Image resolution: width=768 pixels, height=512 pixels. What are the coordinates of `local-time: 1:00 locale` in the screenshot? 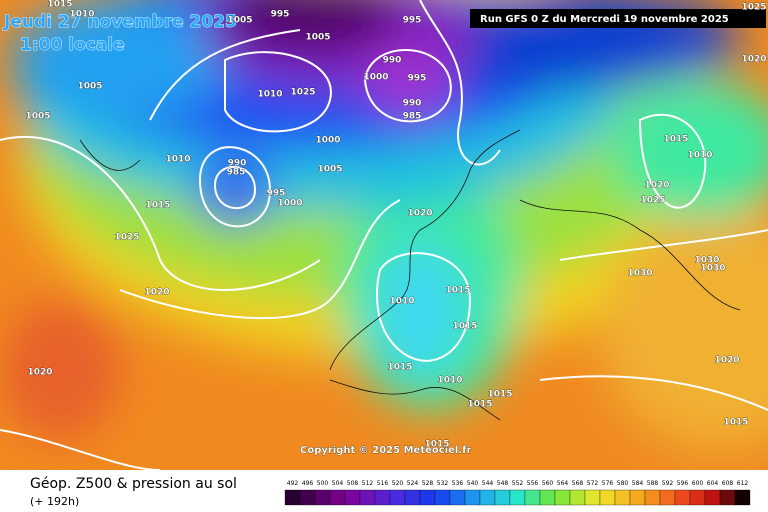 It's located at (72, 45).